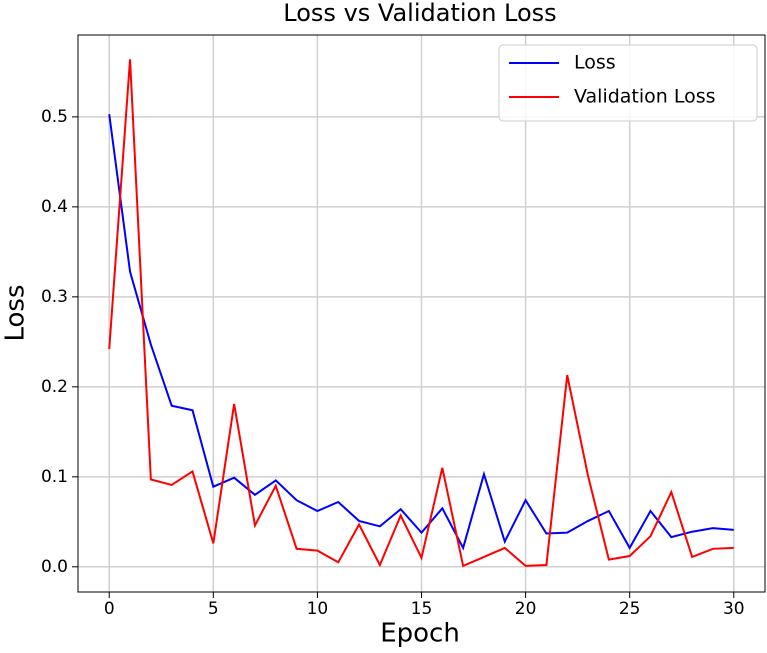 Image resolution: width=767 pixels, height=653 pixels. Describe the element at coordinates (109, 609) in the screenshot. I see `x-tick-label: 0` at that location.